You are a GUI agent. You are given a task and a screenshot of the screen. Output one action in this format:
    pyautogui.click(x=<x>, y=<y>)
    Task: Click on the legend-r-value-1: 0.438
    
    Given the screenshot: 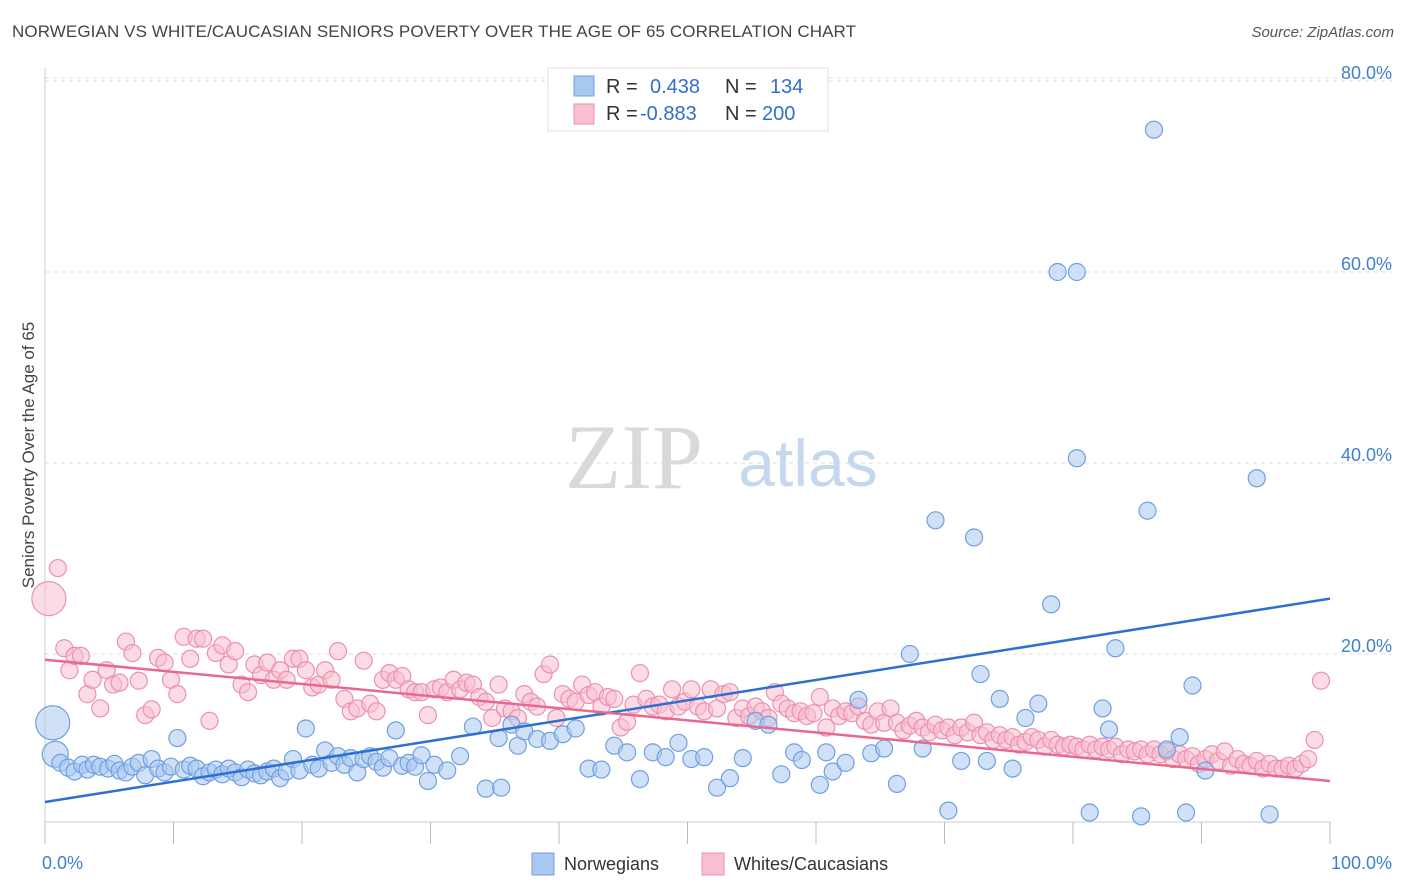 What is the action you would take?
    pyautogui.click(x=675, y=87)
    